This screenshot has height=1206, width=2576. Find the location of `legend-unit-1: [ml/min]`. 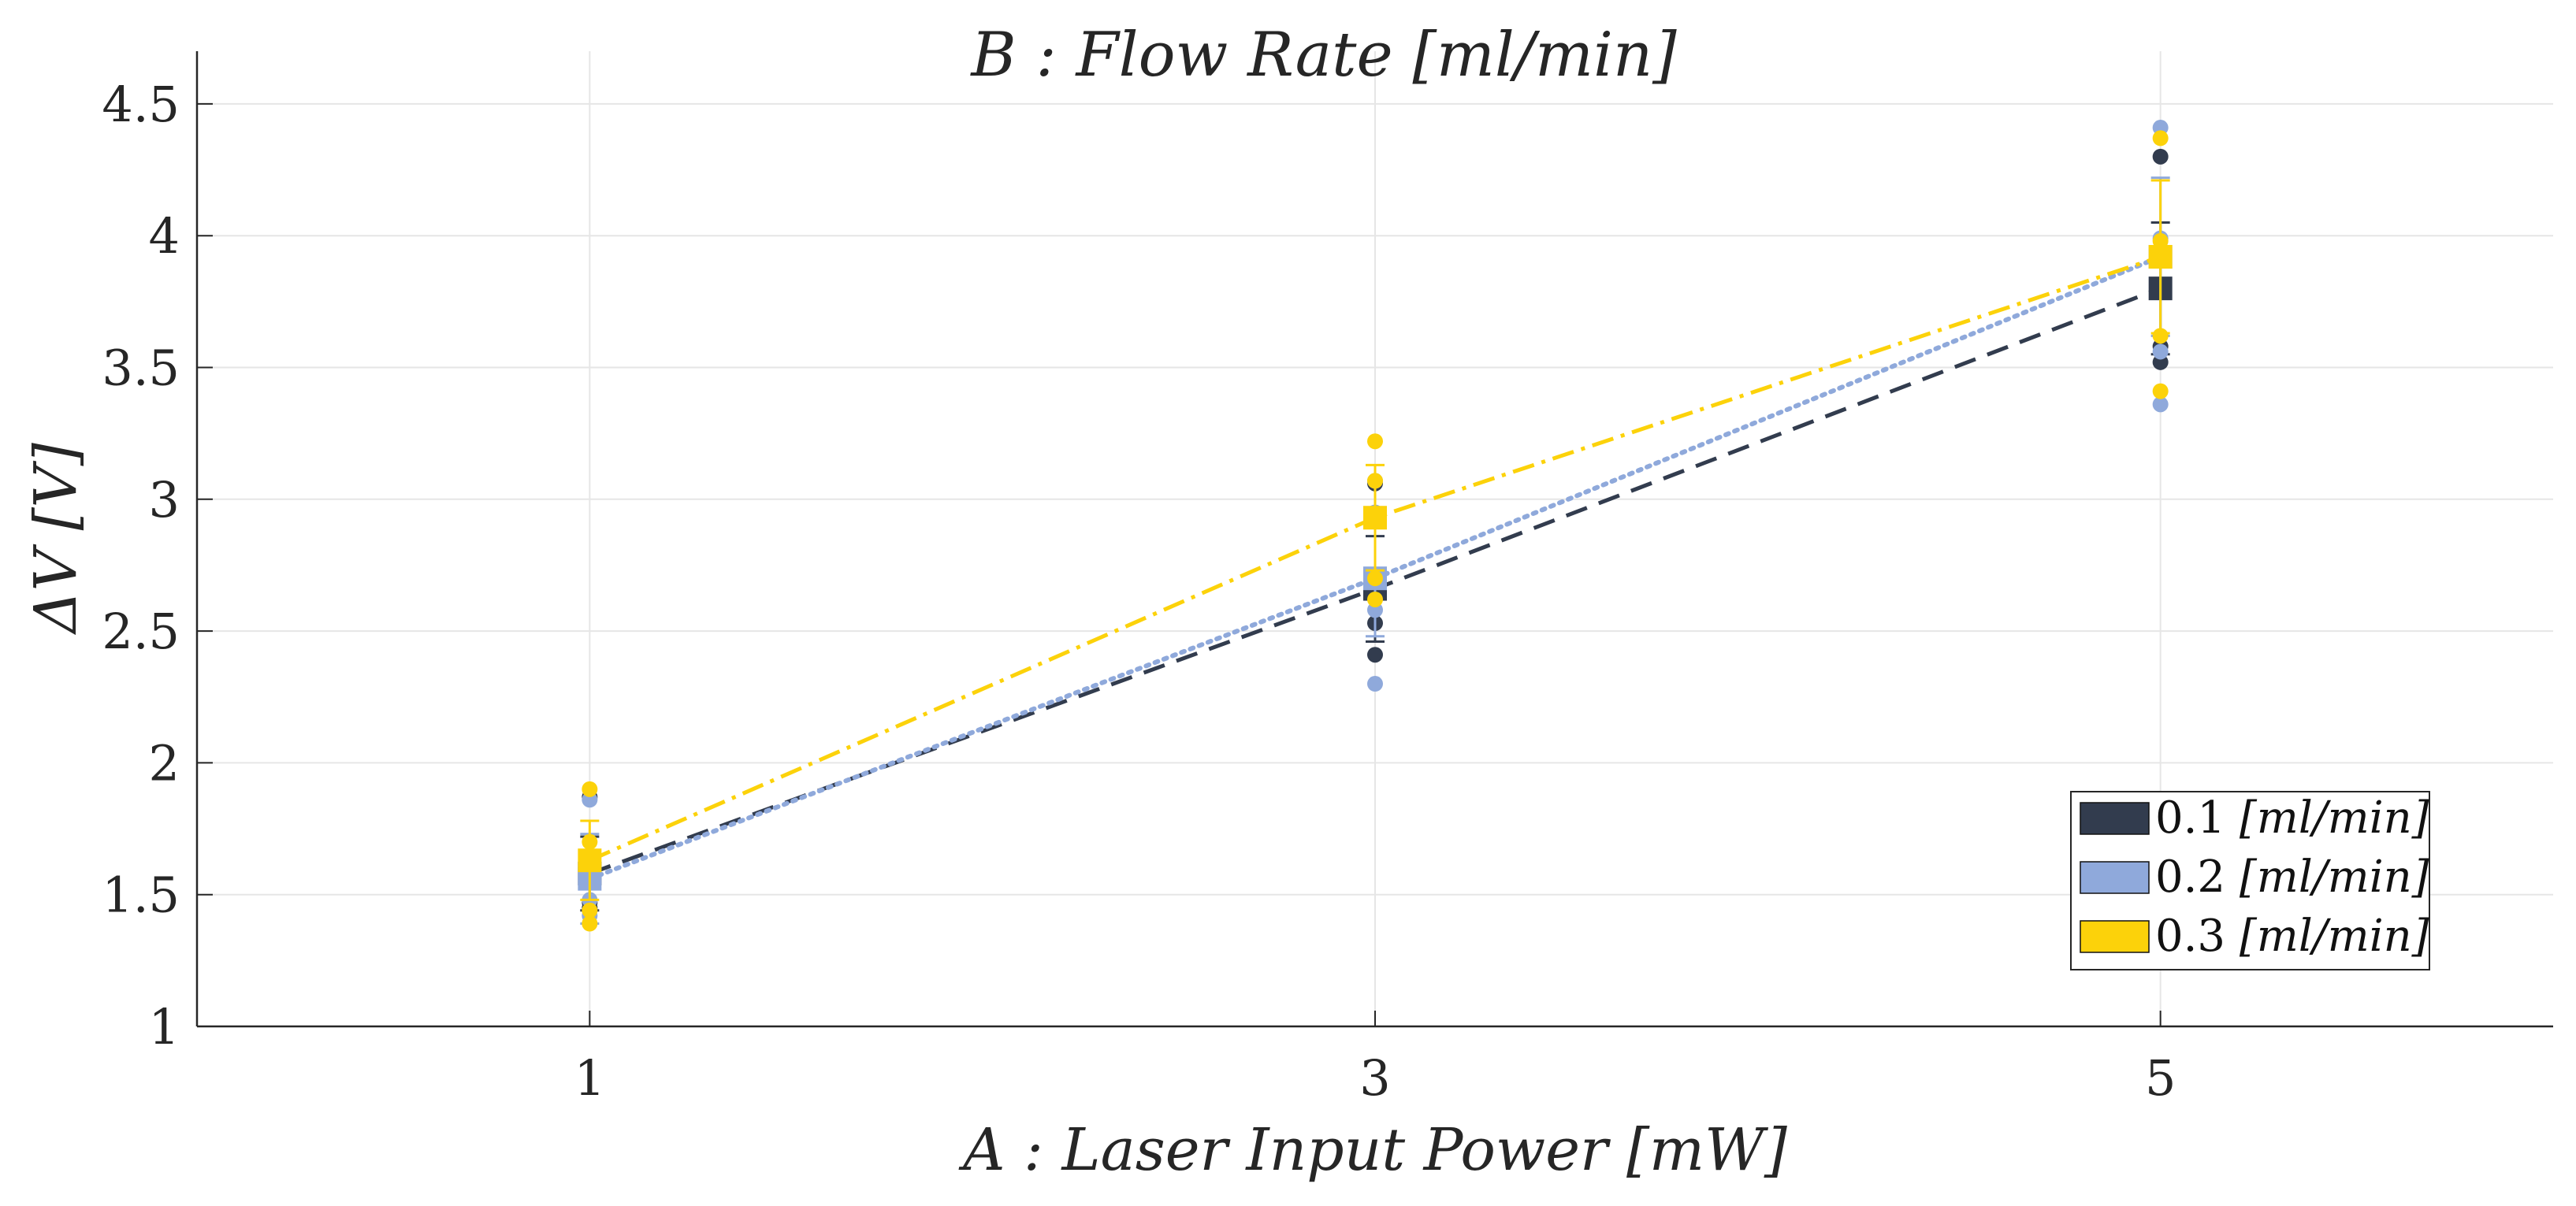

legend-unit-1: [ml/min] is located at coordinates (2334, 878).